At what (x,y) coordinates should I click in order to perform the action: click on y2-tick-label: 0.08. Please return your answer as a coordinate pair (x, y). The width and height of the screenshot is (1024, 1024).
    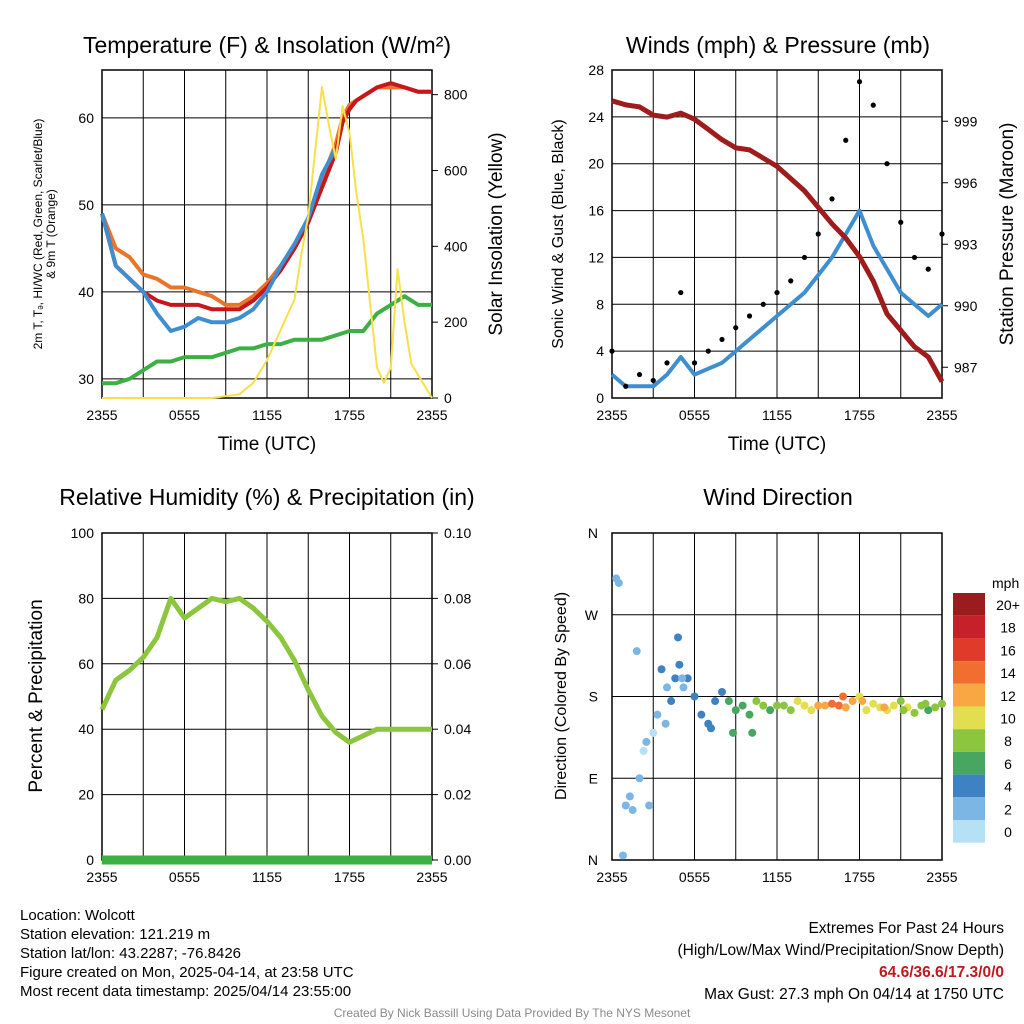
    Looking at the image, I should click on (457, 598).